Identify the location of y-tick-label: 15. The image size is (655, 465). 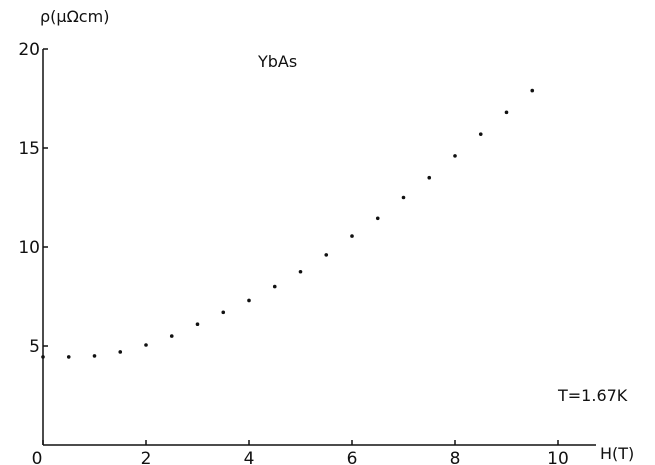
(29, 149).